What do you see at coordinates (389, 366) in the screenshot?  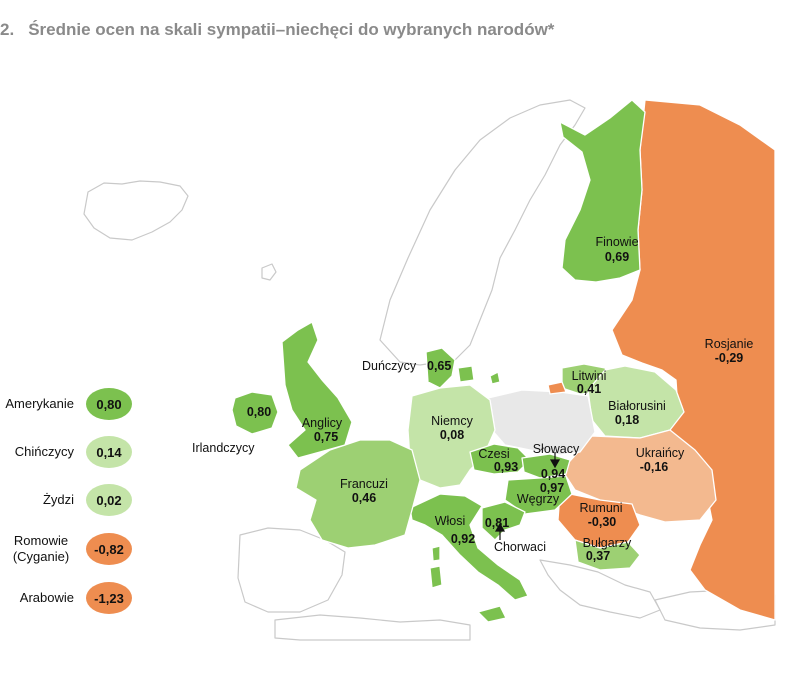 I see `dunczycy-label: Duńczycy` at bounding box center [389, 366].